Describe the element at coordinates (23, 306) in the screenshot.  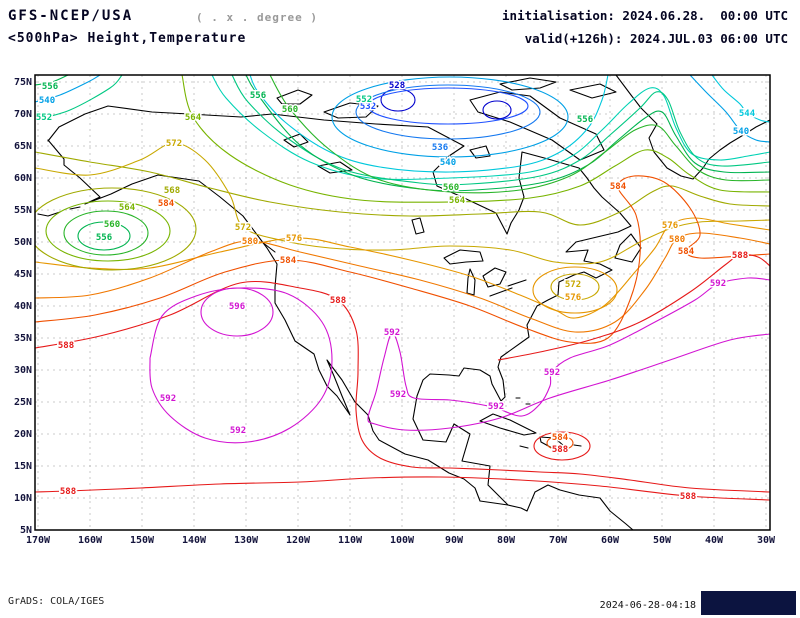
I see `lat-tick-label: 40N` at that location.